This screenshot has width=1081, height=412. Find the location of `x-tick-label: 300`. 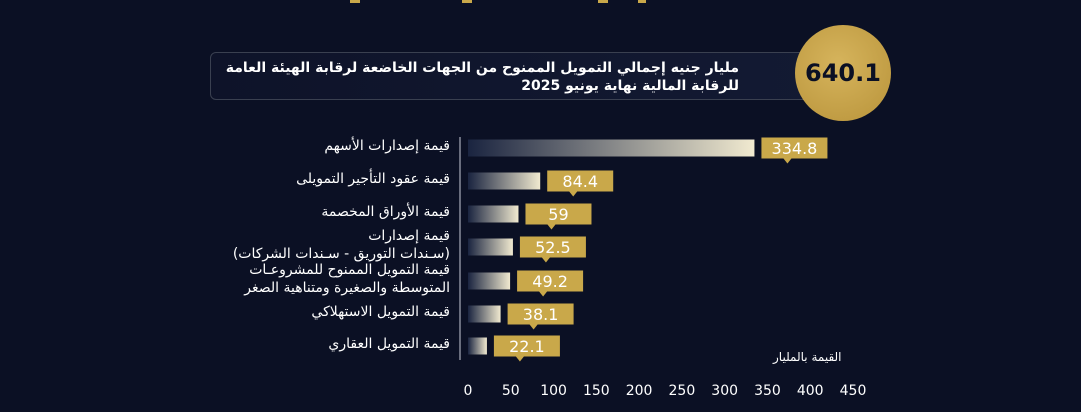

x-tick-label: 300 is located at coordinates (724, 391).